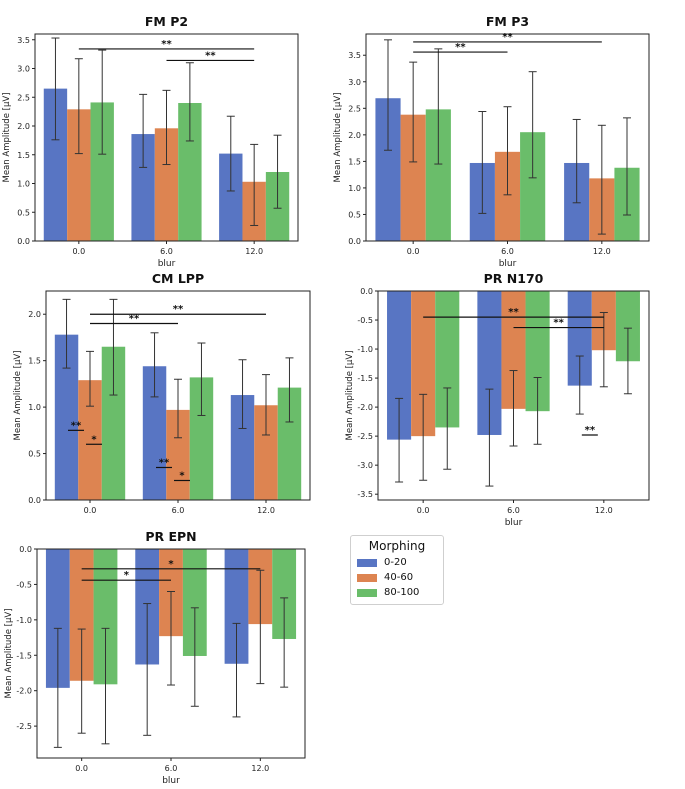 This screenshot has height=789, width=685. What do you see at coordinates (170, 536) in the screenshot?
I see `chart-title-pr_epn: PR EPN` at bounding box center [170, 536].